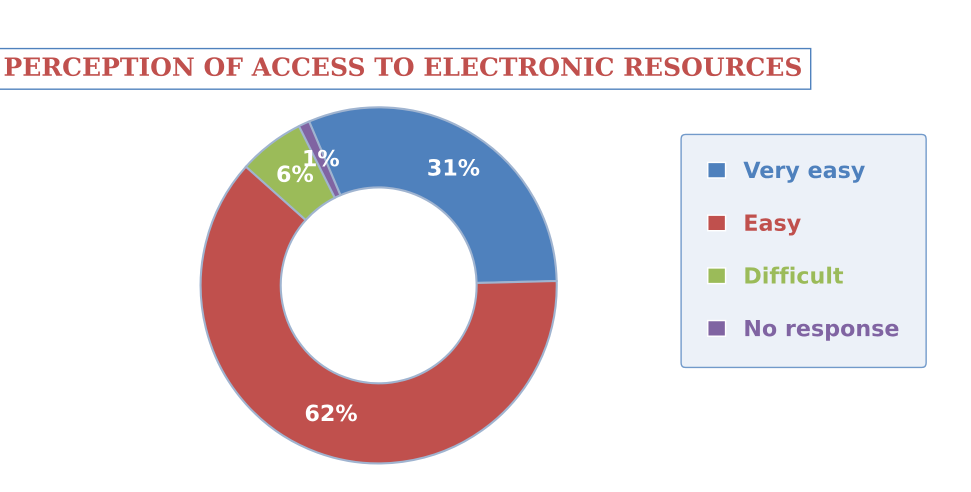  Describe the element at coordinates (794, 275) in the screenshot. I see `legend-label: Difficult` at that location.